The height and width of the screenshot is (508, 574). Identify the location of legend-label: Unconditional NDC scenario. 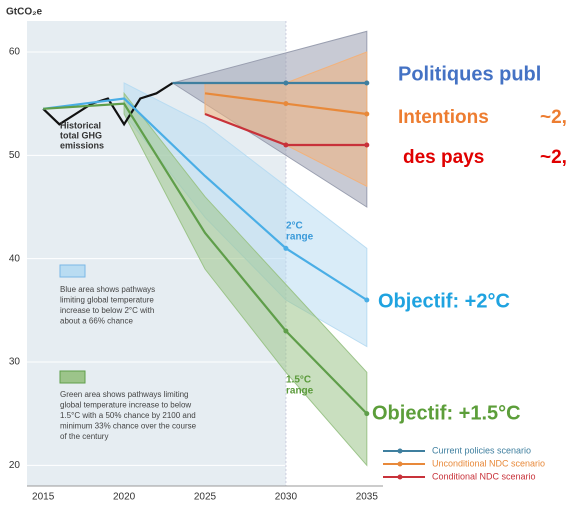
(488, 463).